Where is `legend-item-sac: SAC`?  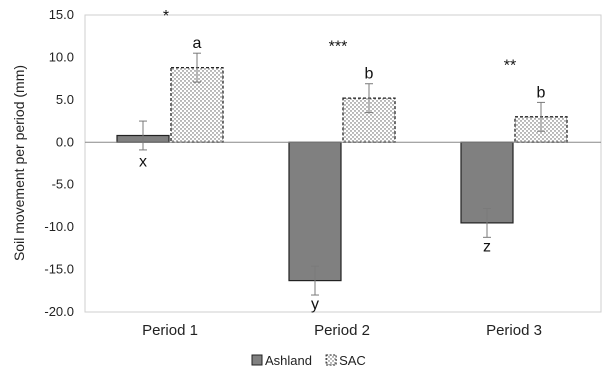
legend-item-sac: SAC is located at coordinates (345, 360).